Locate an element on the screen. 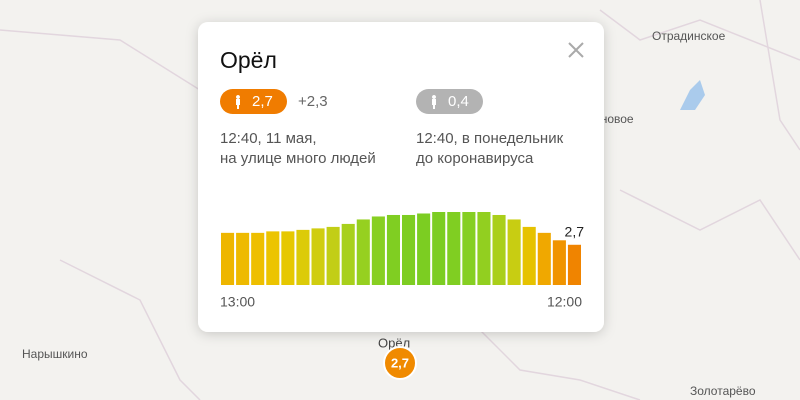 The width and height of the screenshot is (800, 400). x-tick-label: 13:00 is located at coordinates (237, 302).